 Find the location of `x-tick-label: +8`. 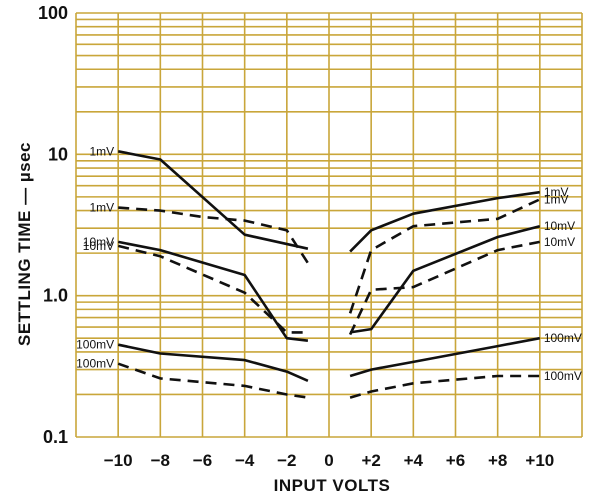

x-tick-label: +8 is located at coordinates (497, 460).